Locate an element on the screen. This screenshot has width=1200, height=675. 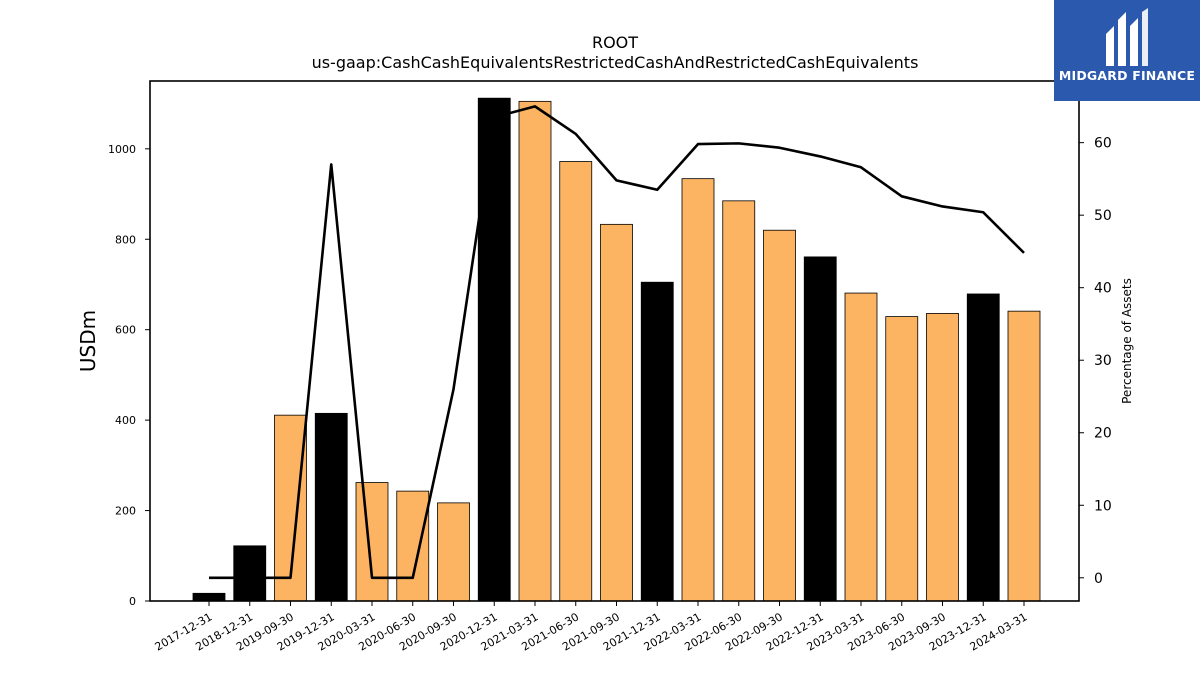
y-tick-label: 600 is located at coordinates (125, 330).